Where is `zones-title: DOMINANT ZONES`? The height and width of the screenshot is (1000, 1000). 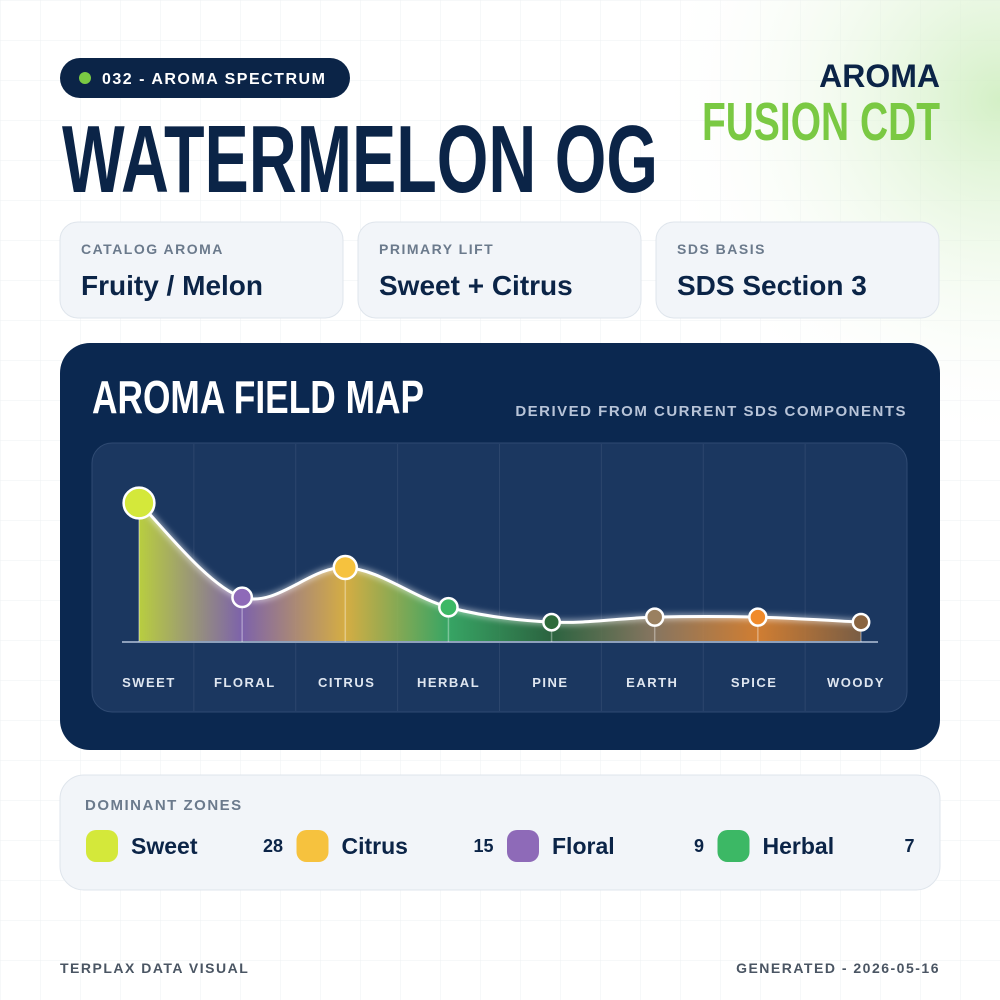 zones-title: DOMINANT ZONES is located at coordinates (164, 805).